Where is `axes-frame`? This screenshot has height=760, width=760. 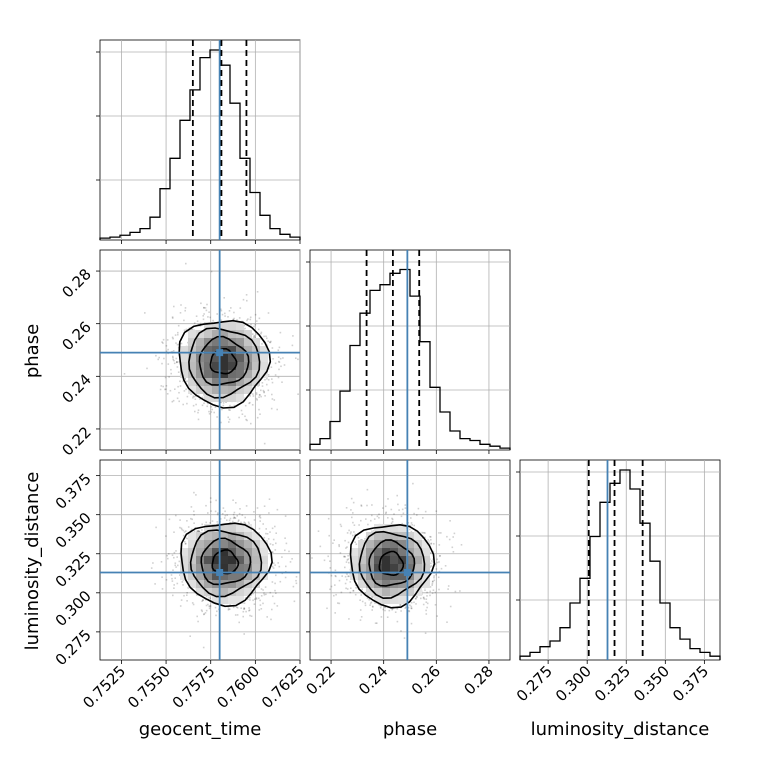
axes-frame is located at coordinates (410, 350).